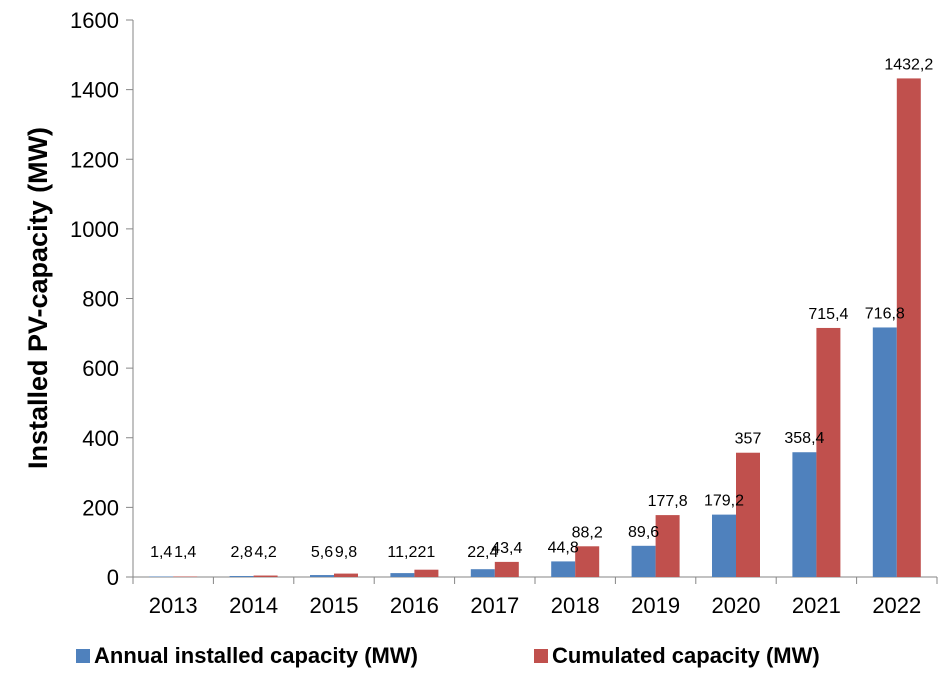  Describe the element at coordinates (494, 605) in the screenshot. I see `x-tick-label: 2017` at that location.